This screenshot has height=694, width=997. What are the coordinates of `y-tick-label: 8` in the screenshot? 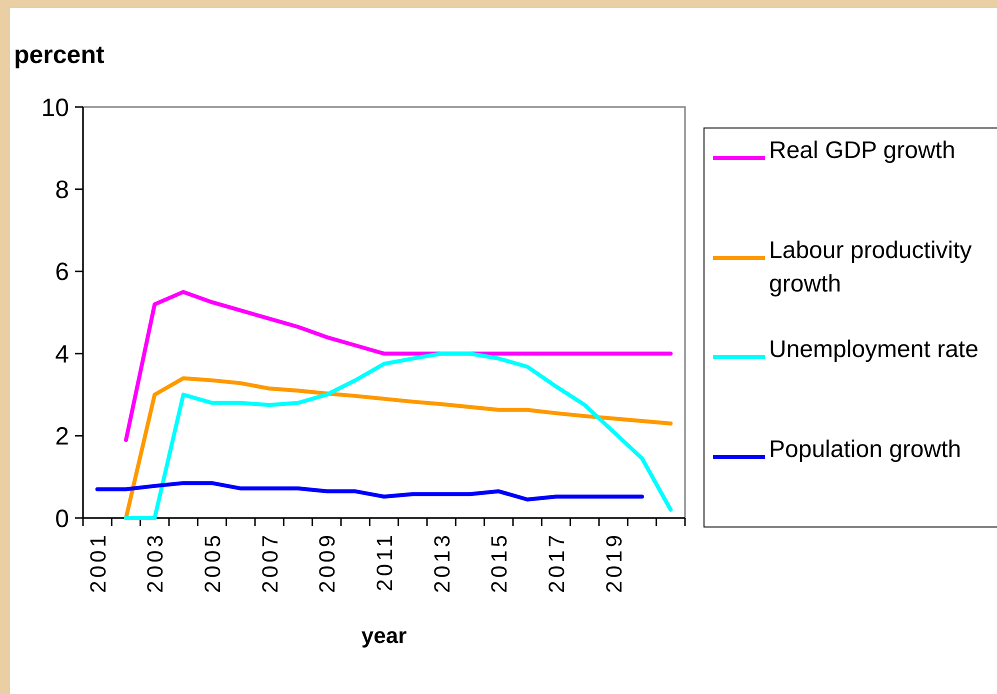 It's located at (62, 190).